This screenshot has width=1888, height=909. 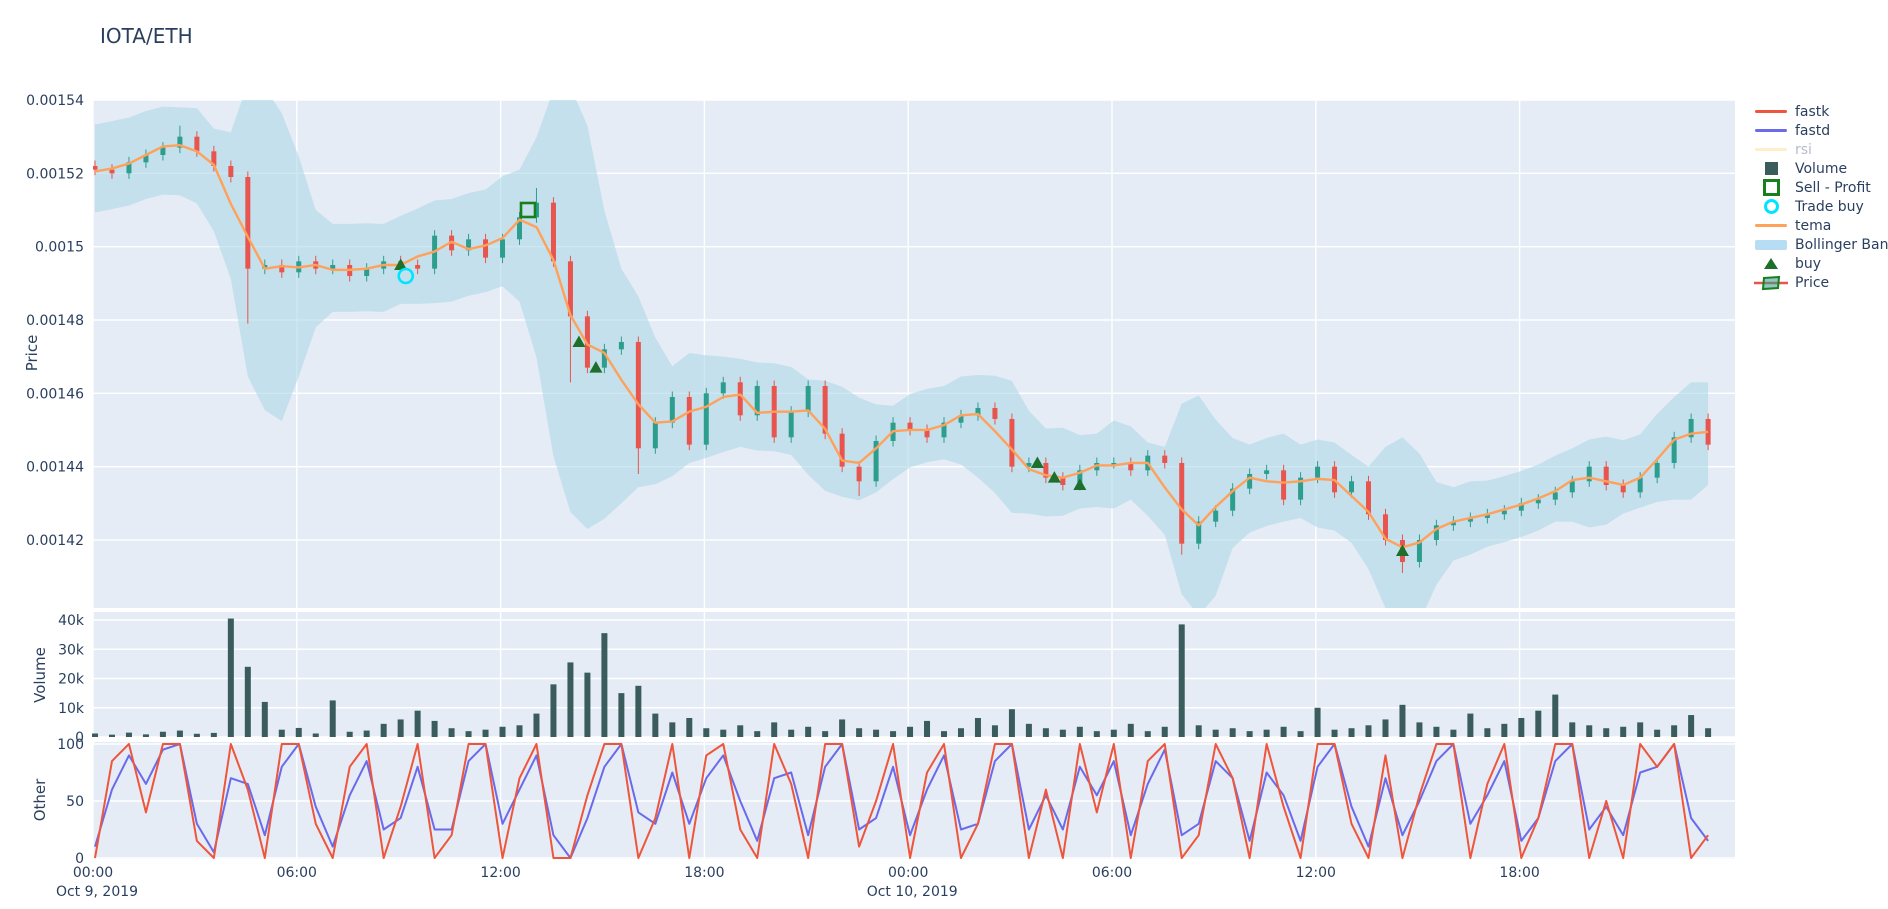 What do you see at coordinates (1812, 111) in the screenshot?
I see `legend-label: fastk` at bounding box center [1812, 111].